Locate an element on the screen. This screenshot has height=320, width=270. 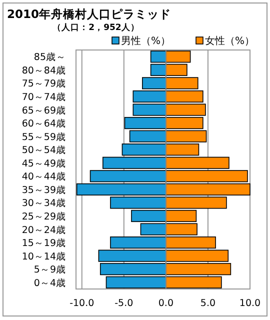
y-tick-label: 10～14歳 is located at coordinates (44, 256).